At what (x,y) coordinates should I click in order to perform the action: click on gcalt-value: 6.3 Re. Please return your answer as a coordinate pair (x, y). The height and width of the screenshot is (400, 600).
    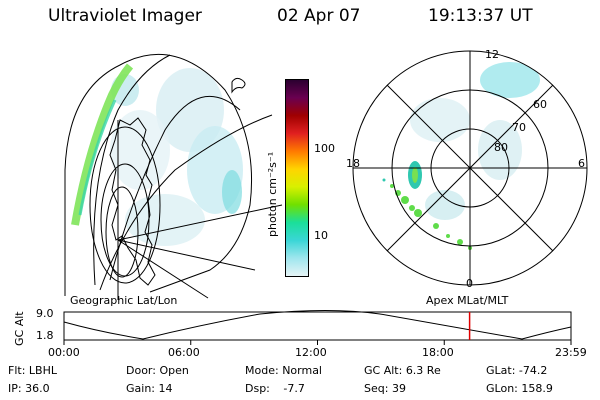
    Looking at the image, I should click on (423, 370).